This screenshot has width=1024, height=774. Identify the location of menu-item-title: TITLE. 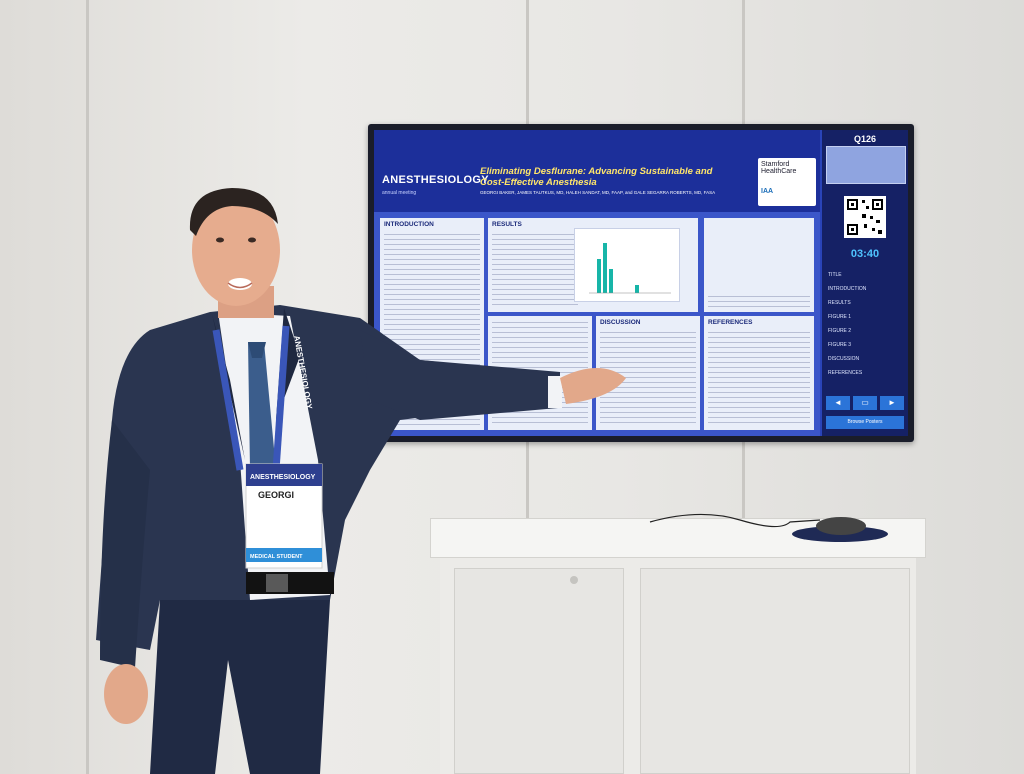
(835, 275).